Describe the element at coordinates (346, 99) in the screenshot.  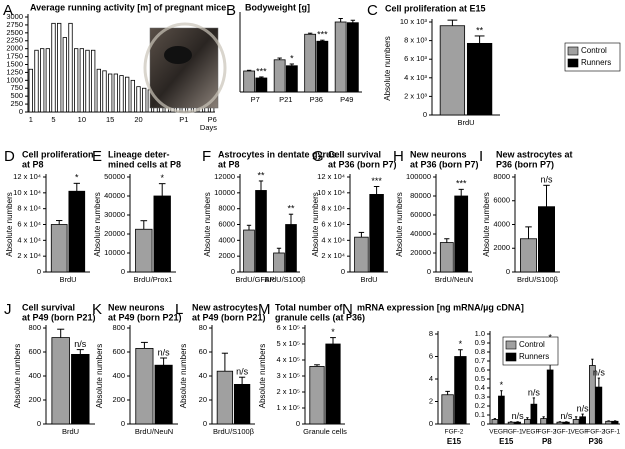
I see `x-tick-label: P49` at that location.